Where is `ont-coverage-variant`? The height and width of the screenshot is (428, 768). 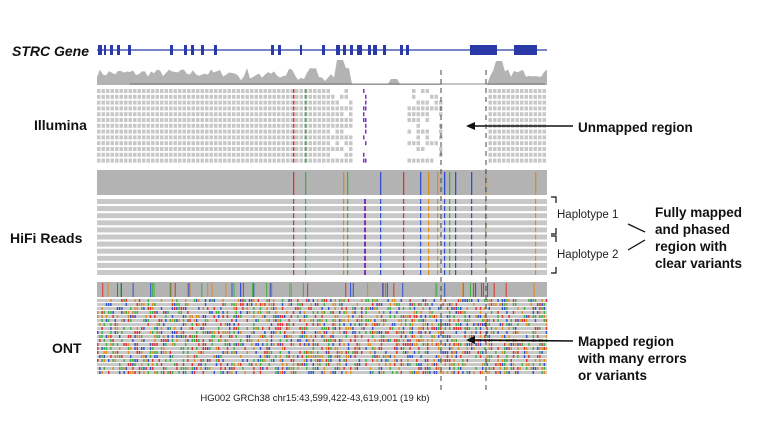
ont-coverage-variant is located at coordinates (270, 290).